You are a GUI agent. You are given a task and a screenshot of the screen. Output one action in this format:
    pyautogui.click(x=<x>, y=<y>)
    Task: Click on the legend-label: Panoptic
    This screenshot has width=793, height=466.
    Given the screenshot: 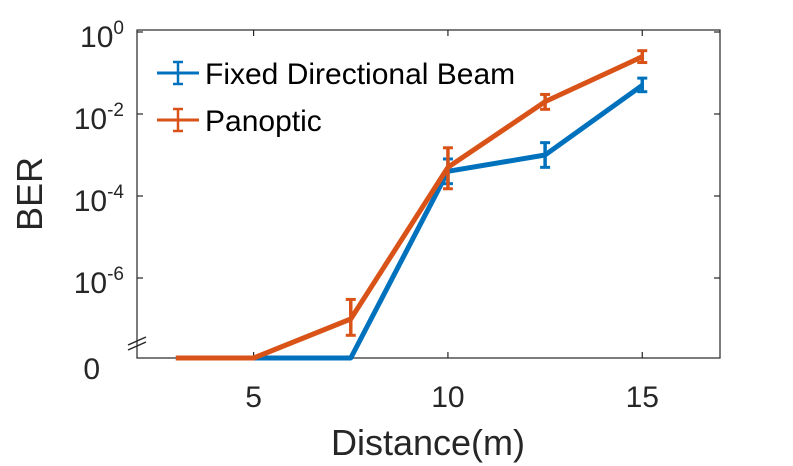 What is the action you would take?
    pyautogui.click(x=263, y=121)
    